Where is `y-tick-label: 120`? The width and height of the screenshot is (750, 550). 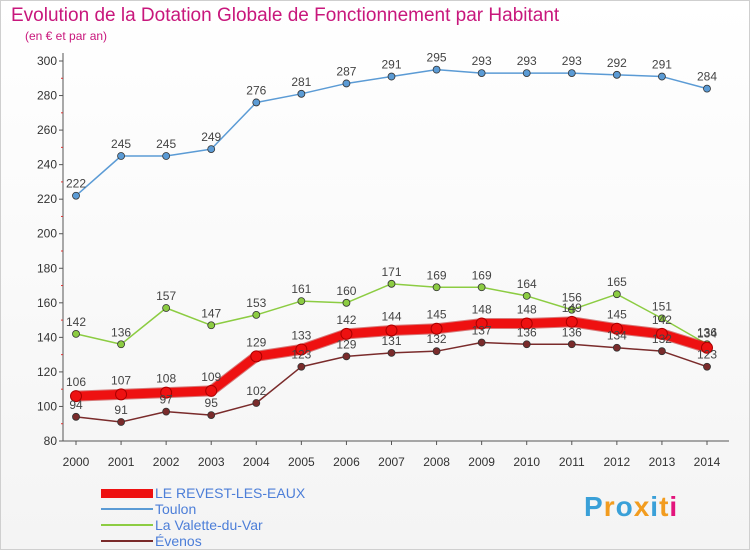 y-tick-label: 120 is located at coordinates (47, 372).